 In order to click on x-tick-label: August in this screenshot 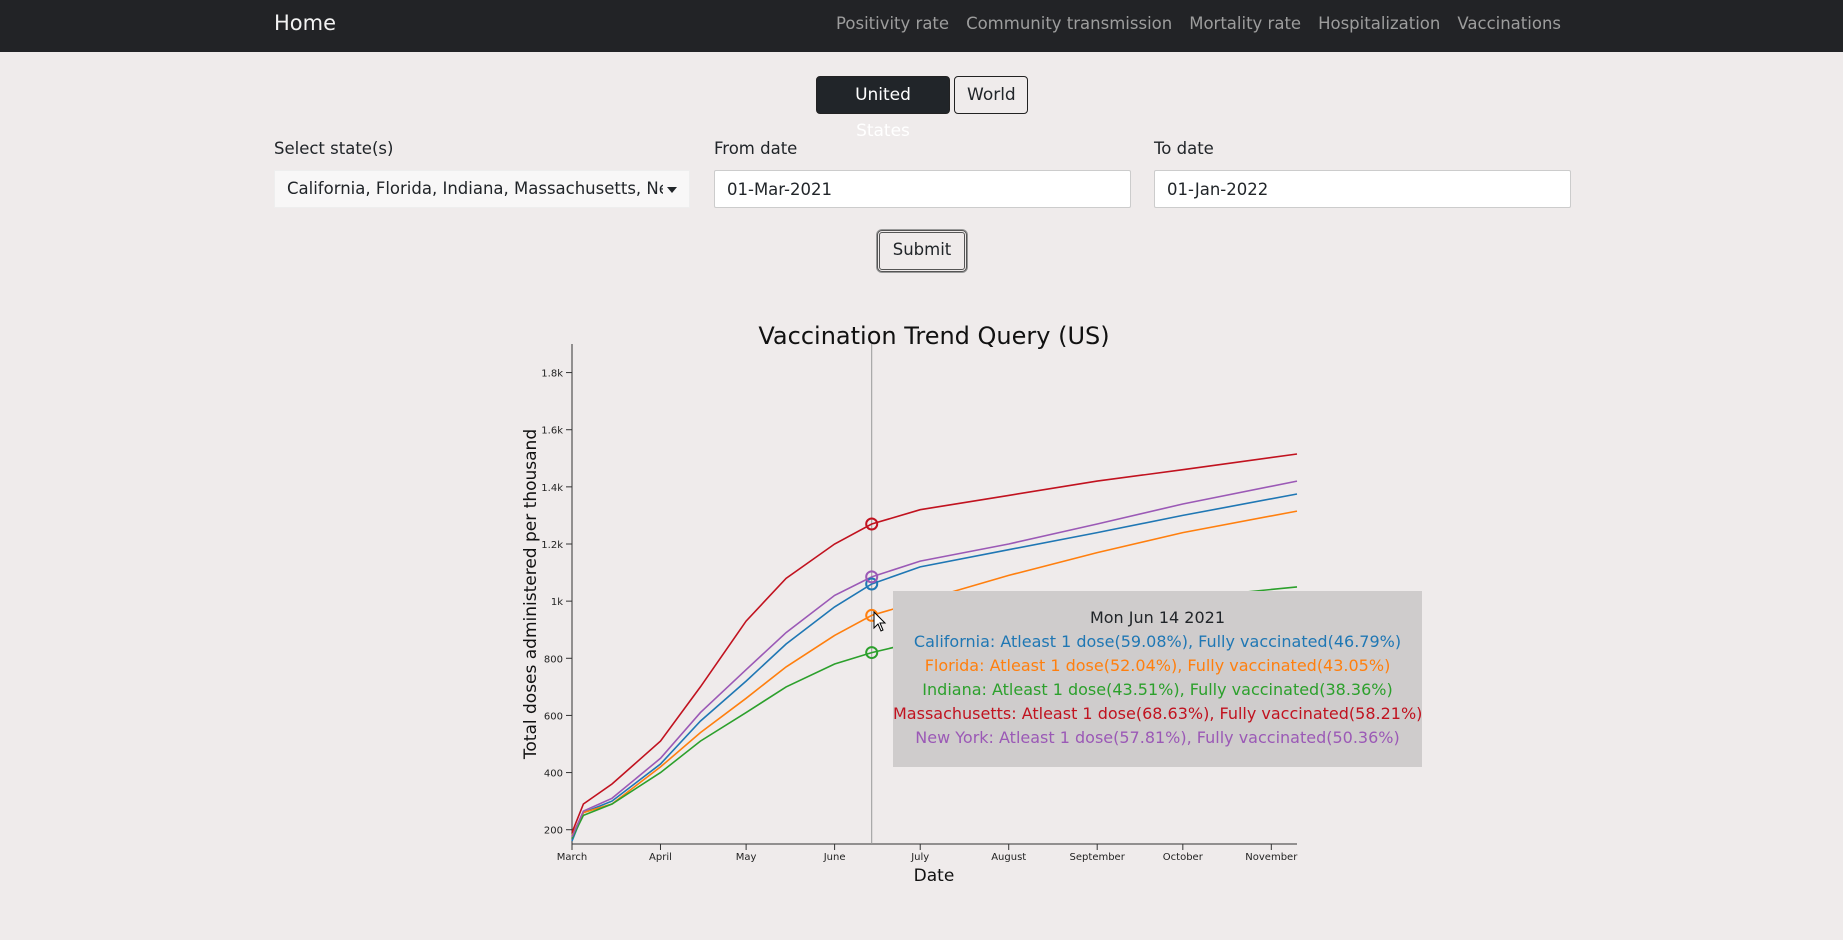, I will do `click(1008, 857)`.